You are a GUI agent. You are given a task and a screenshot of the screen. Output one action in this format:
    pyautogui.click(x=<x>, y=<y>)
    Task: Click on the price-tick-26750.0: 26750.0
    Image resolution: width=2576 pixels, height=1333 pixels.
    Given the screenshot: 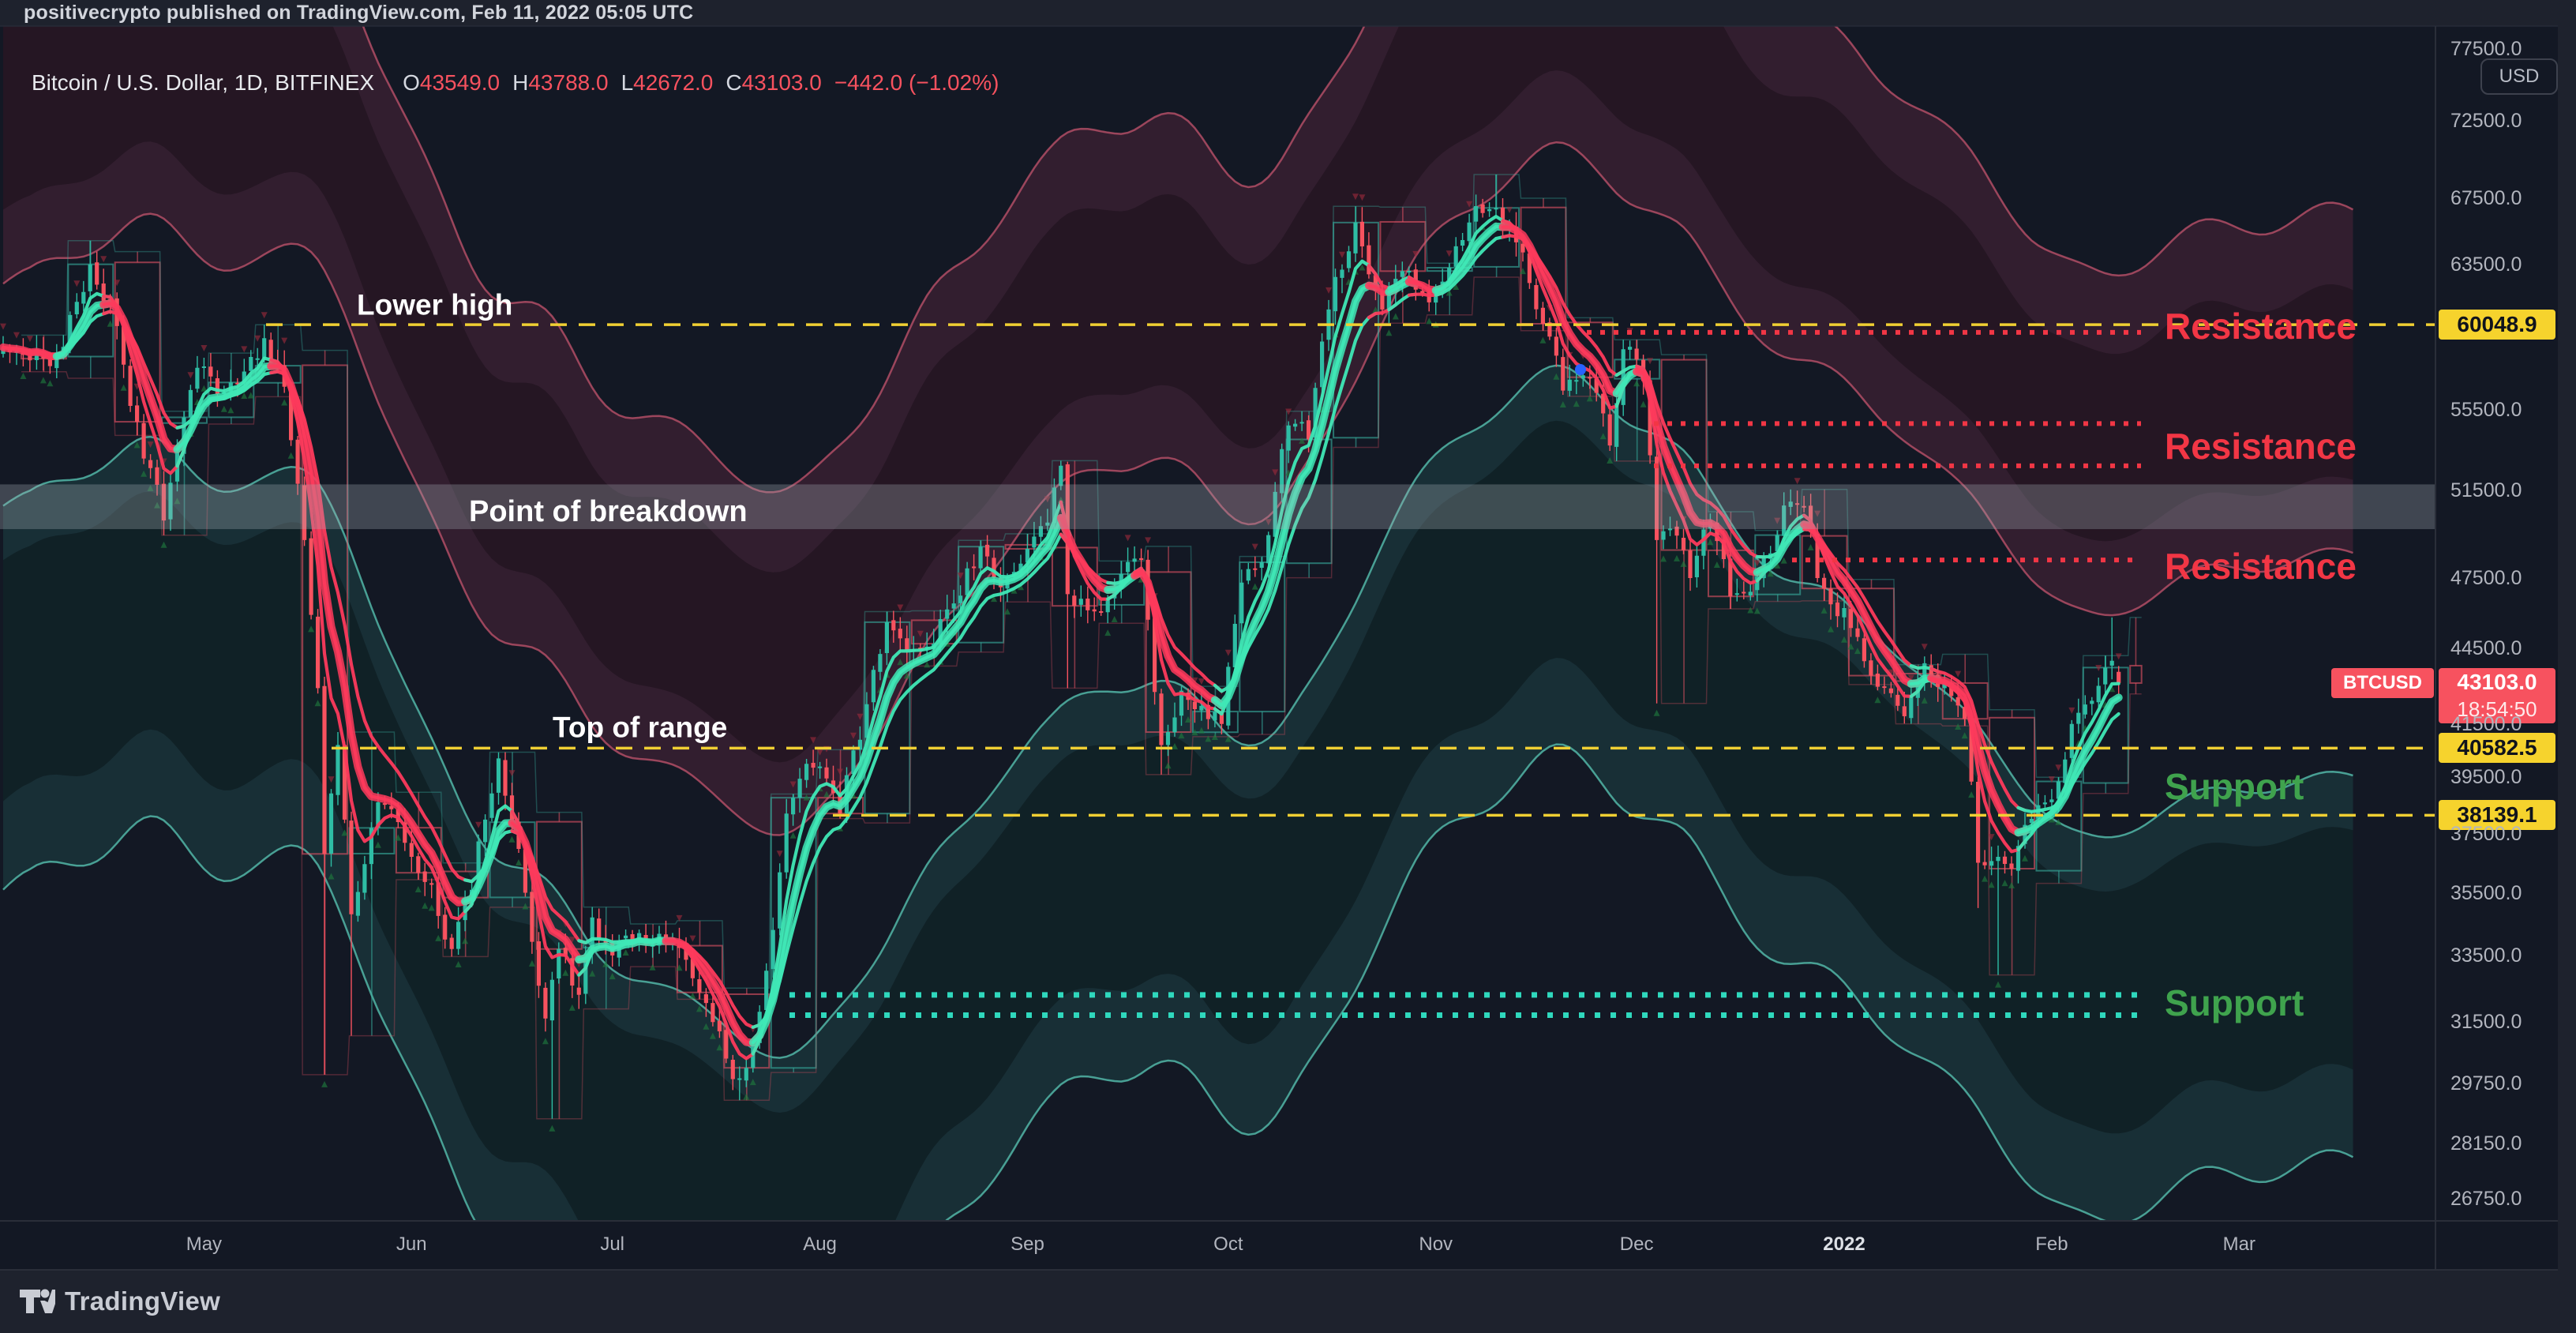 What is the action you would take?
    pyautogui.click(x=2486, y=1198)
    